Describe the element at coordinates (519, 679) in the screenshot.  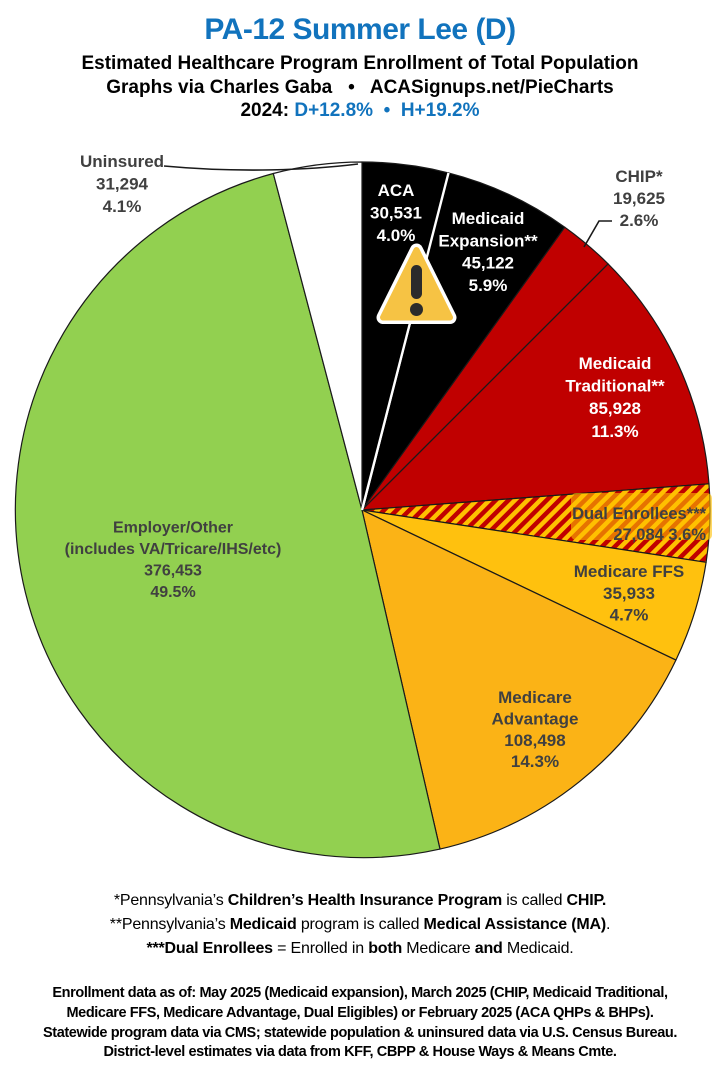
I see `pie-slice-medicare-advantage` at that location.